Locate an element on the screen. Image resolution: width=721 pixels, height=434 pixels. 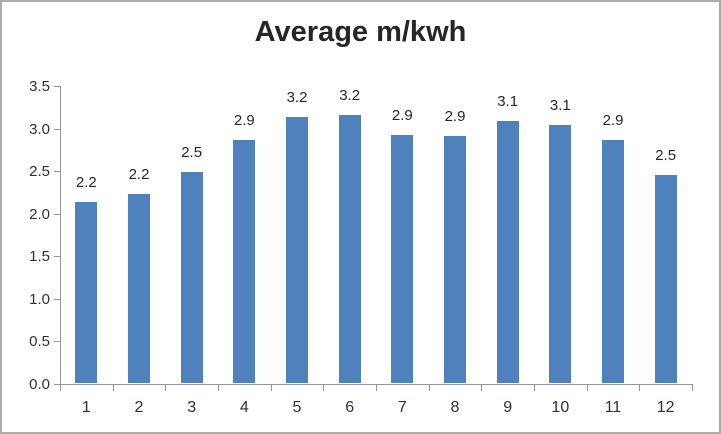
y-tick-label: 2.5 is located at coordinates (39, 172).